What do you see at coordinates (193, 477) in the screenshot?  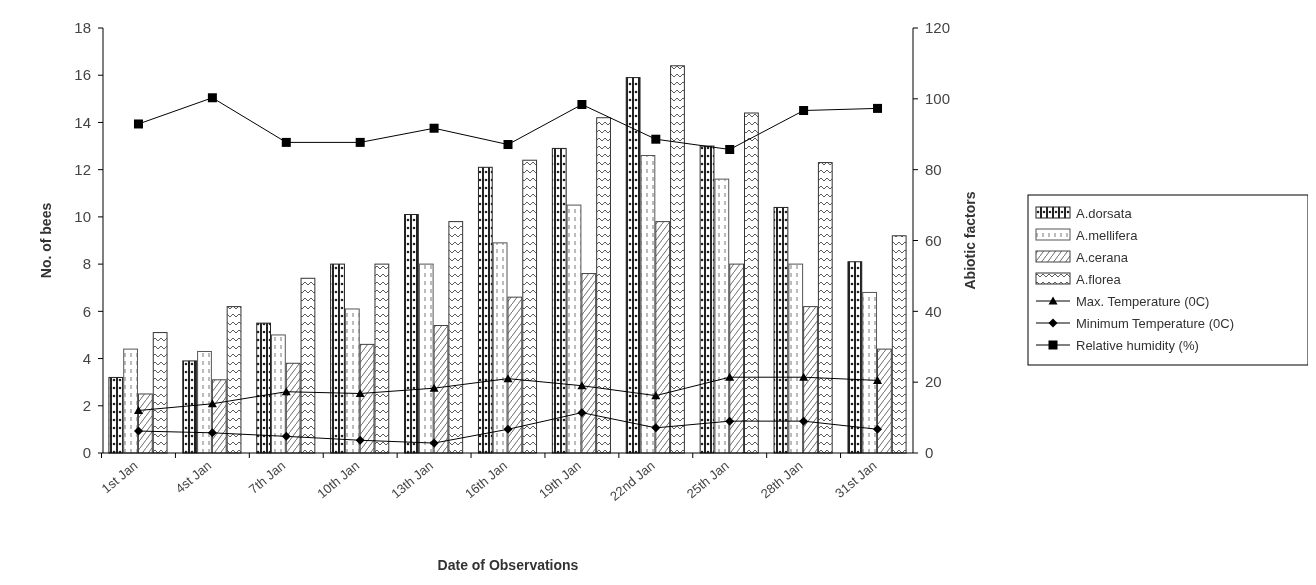 I see `x-tick-label: 4st Jan` at bounding box center [193, 477].